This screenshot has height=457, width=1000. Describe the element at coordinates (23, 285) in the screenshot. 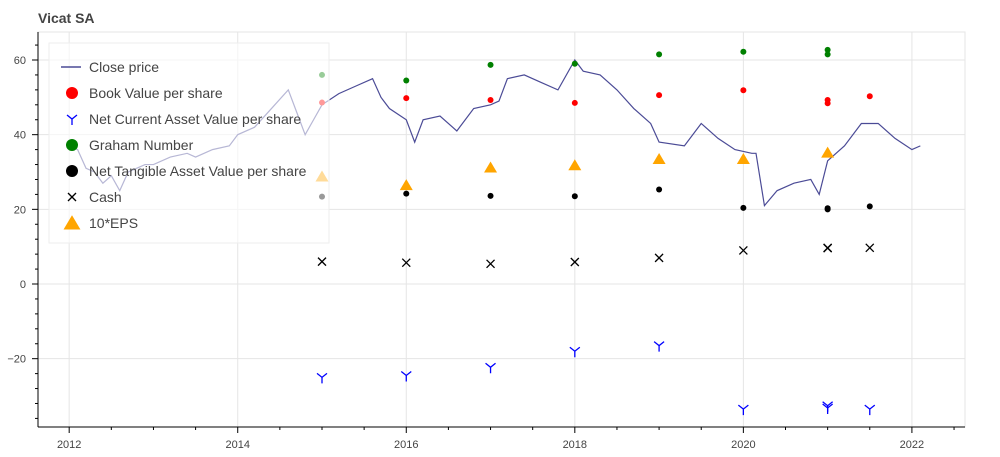

I see `y-tick-label: 0` at that location.